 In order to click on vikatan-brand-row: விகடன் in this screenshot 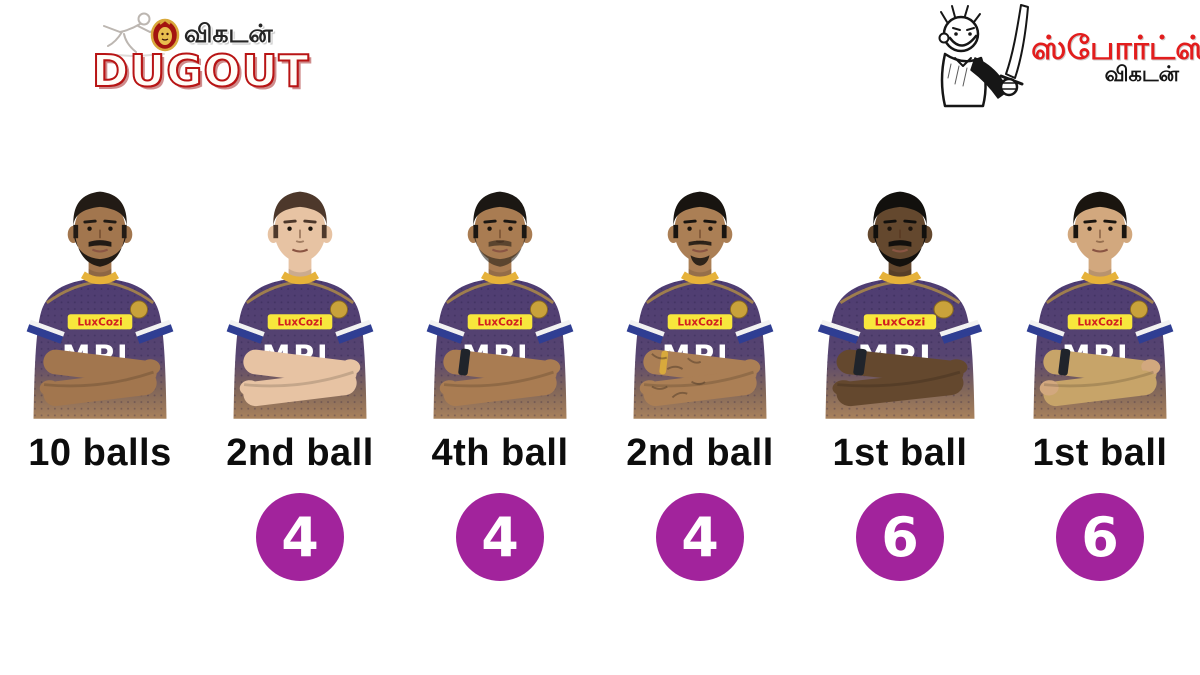, I will do `click(211, 35)`.